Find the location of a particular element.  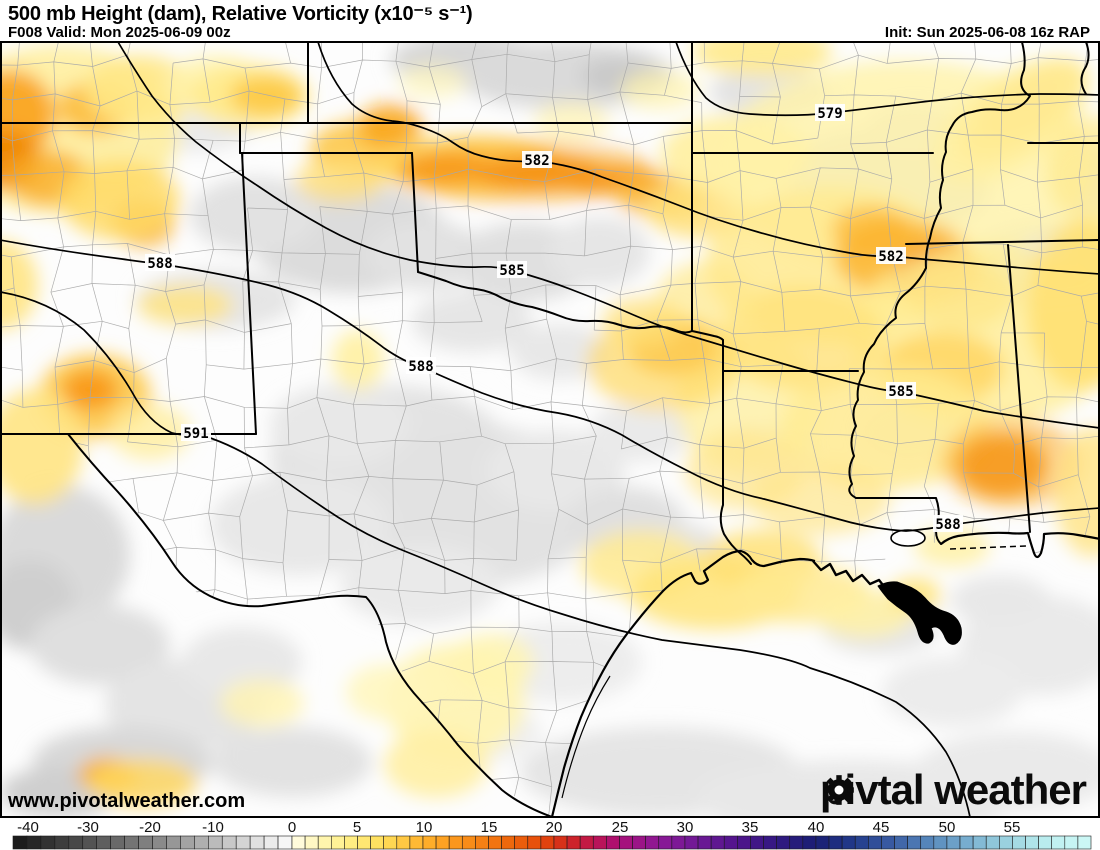

colorbar-tick: 0 is located at coordinates (292, 827).